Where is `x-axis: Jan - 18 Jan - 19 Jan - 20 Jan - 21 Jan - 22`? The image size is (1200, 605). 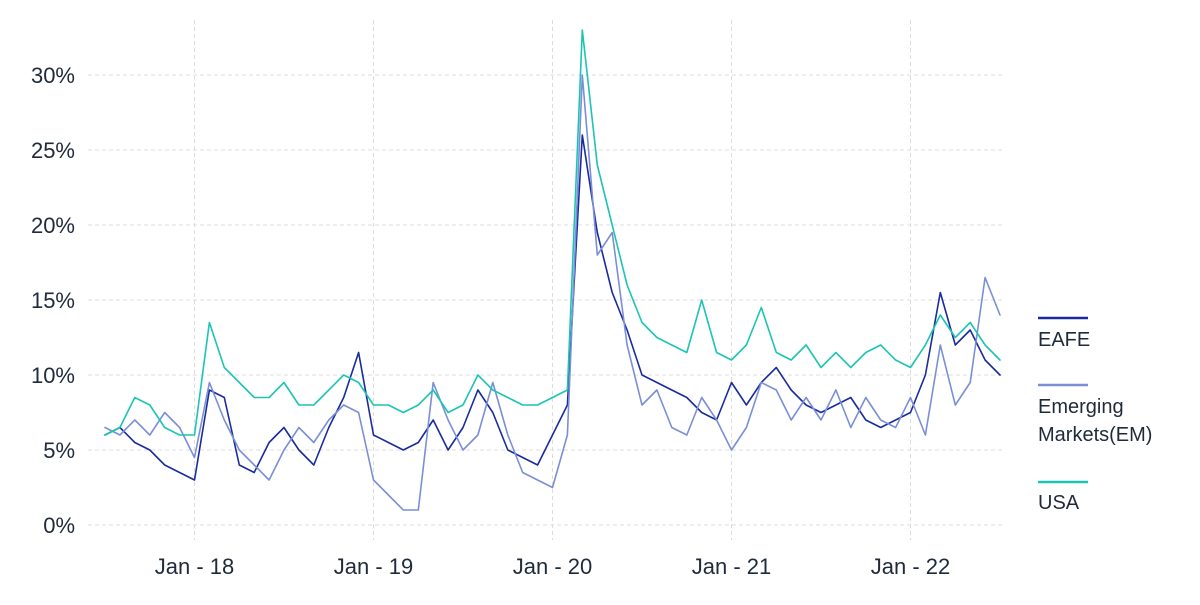
x-axis: Jan - 18 Jan - 19 Jan - 20 Jan - 21 Jan - 22 is located at coordinates (553, 566).